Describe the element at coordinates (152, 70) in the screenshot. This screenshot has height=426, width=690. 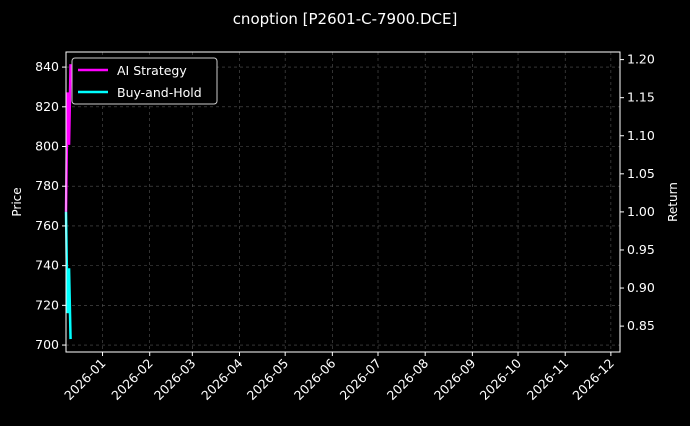
I see `legend-label-ai-strategy: AI Strategy` at that location.